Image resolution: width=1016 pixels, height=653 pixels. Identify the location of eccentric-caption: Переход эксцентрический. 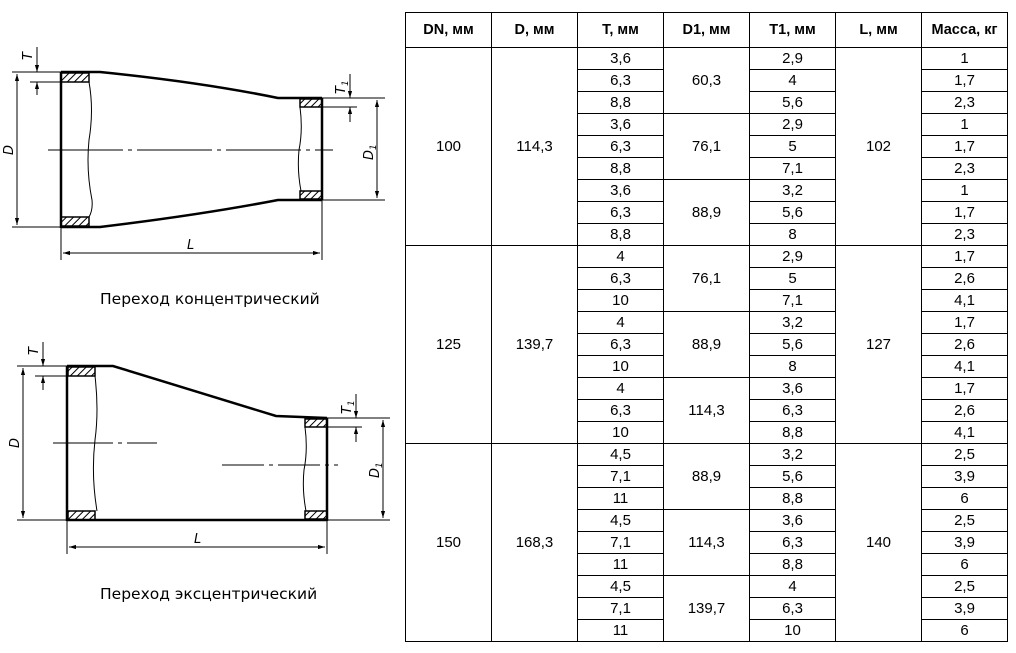
(209, 594).